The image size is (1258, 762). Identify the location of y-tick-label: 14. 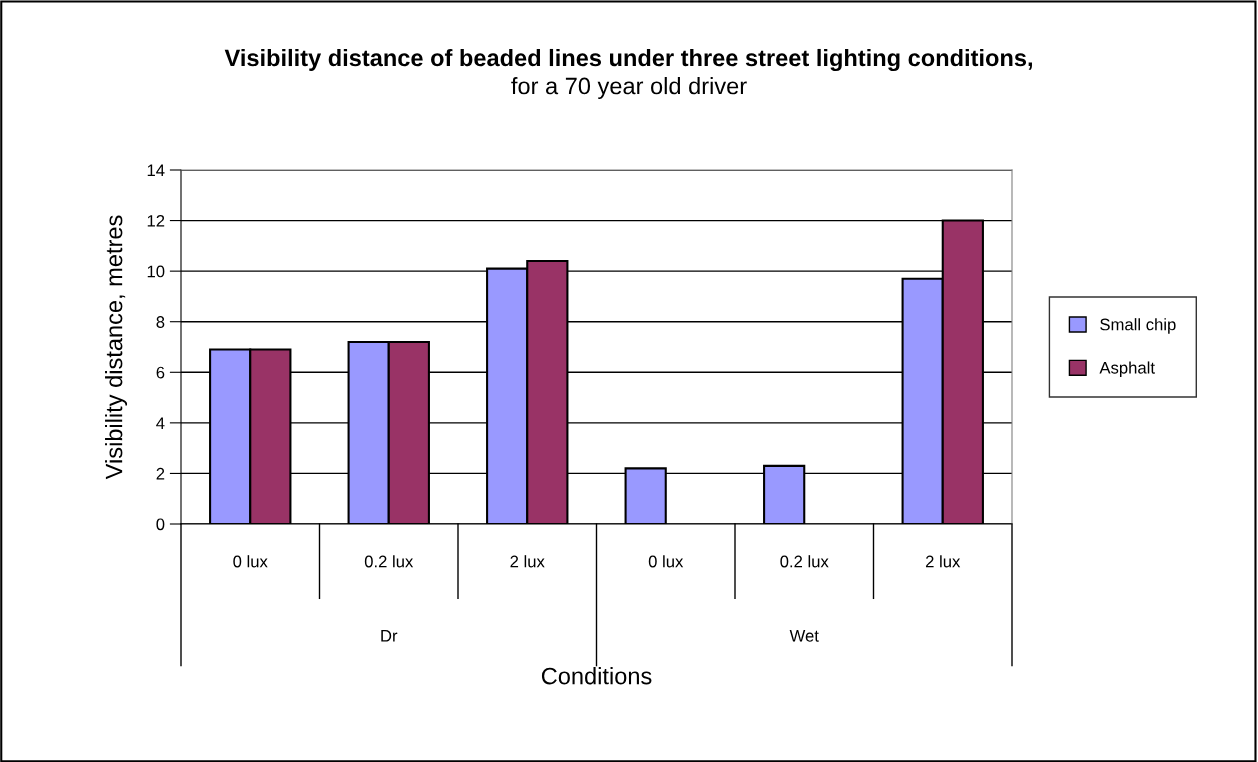
(156, 170).